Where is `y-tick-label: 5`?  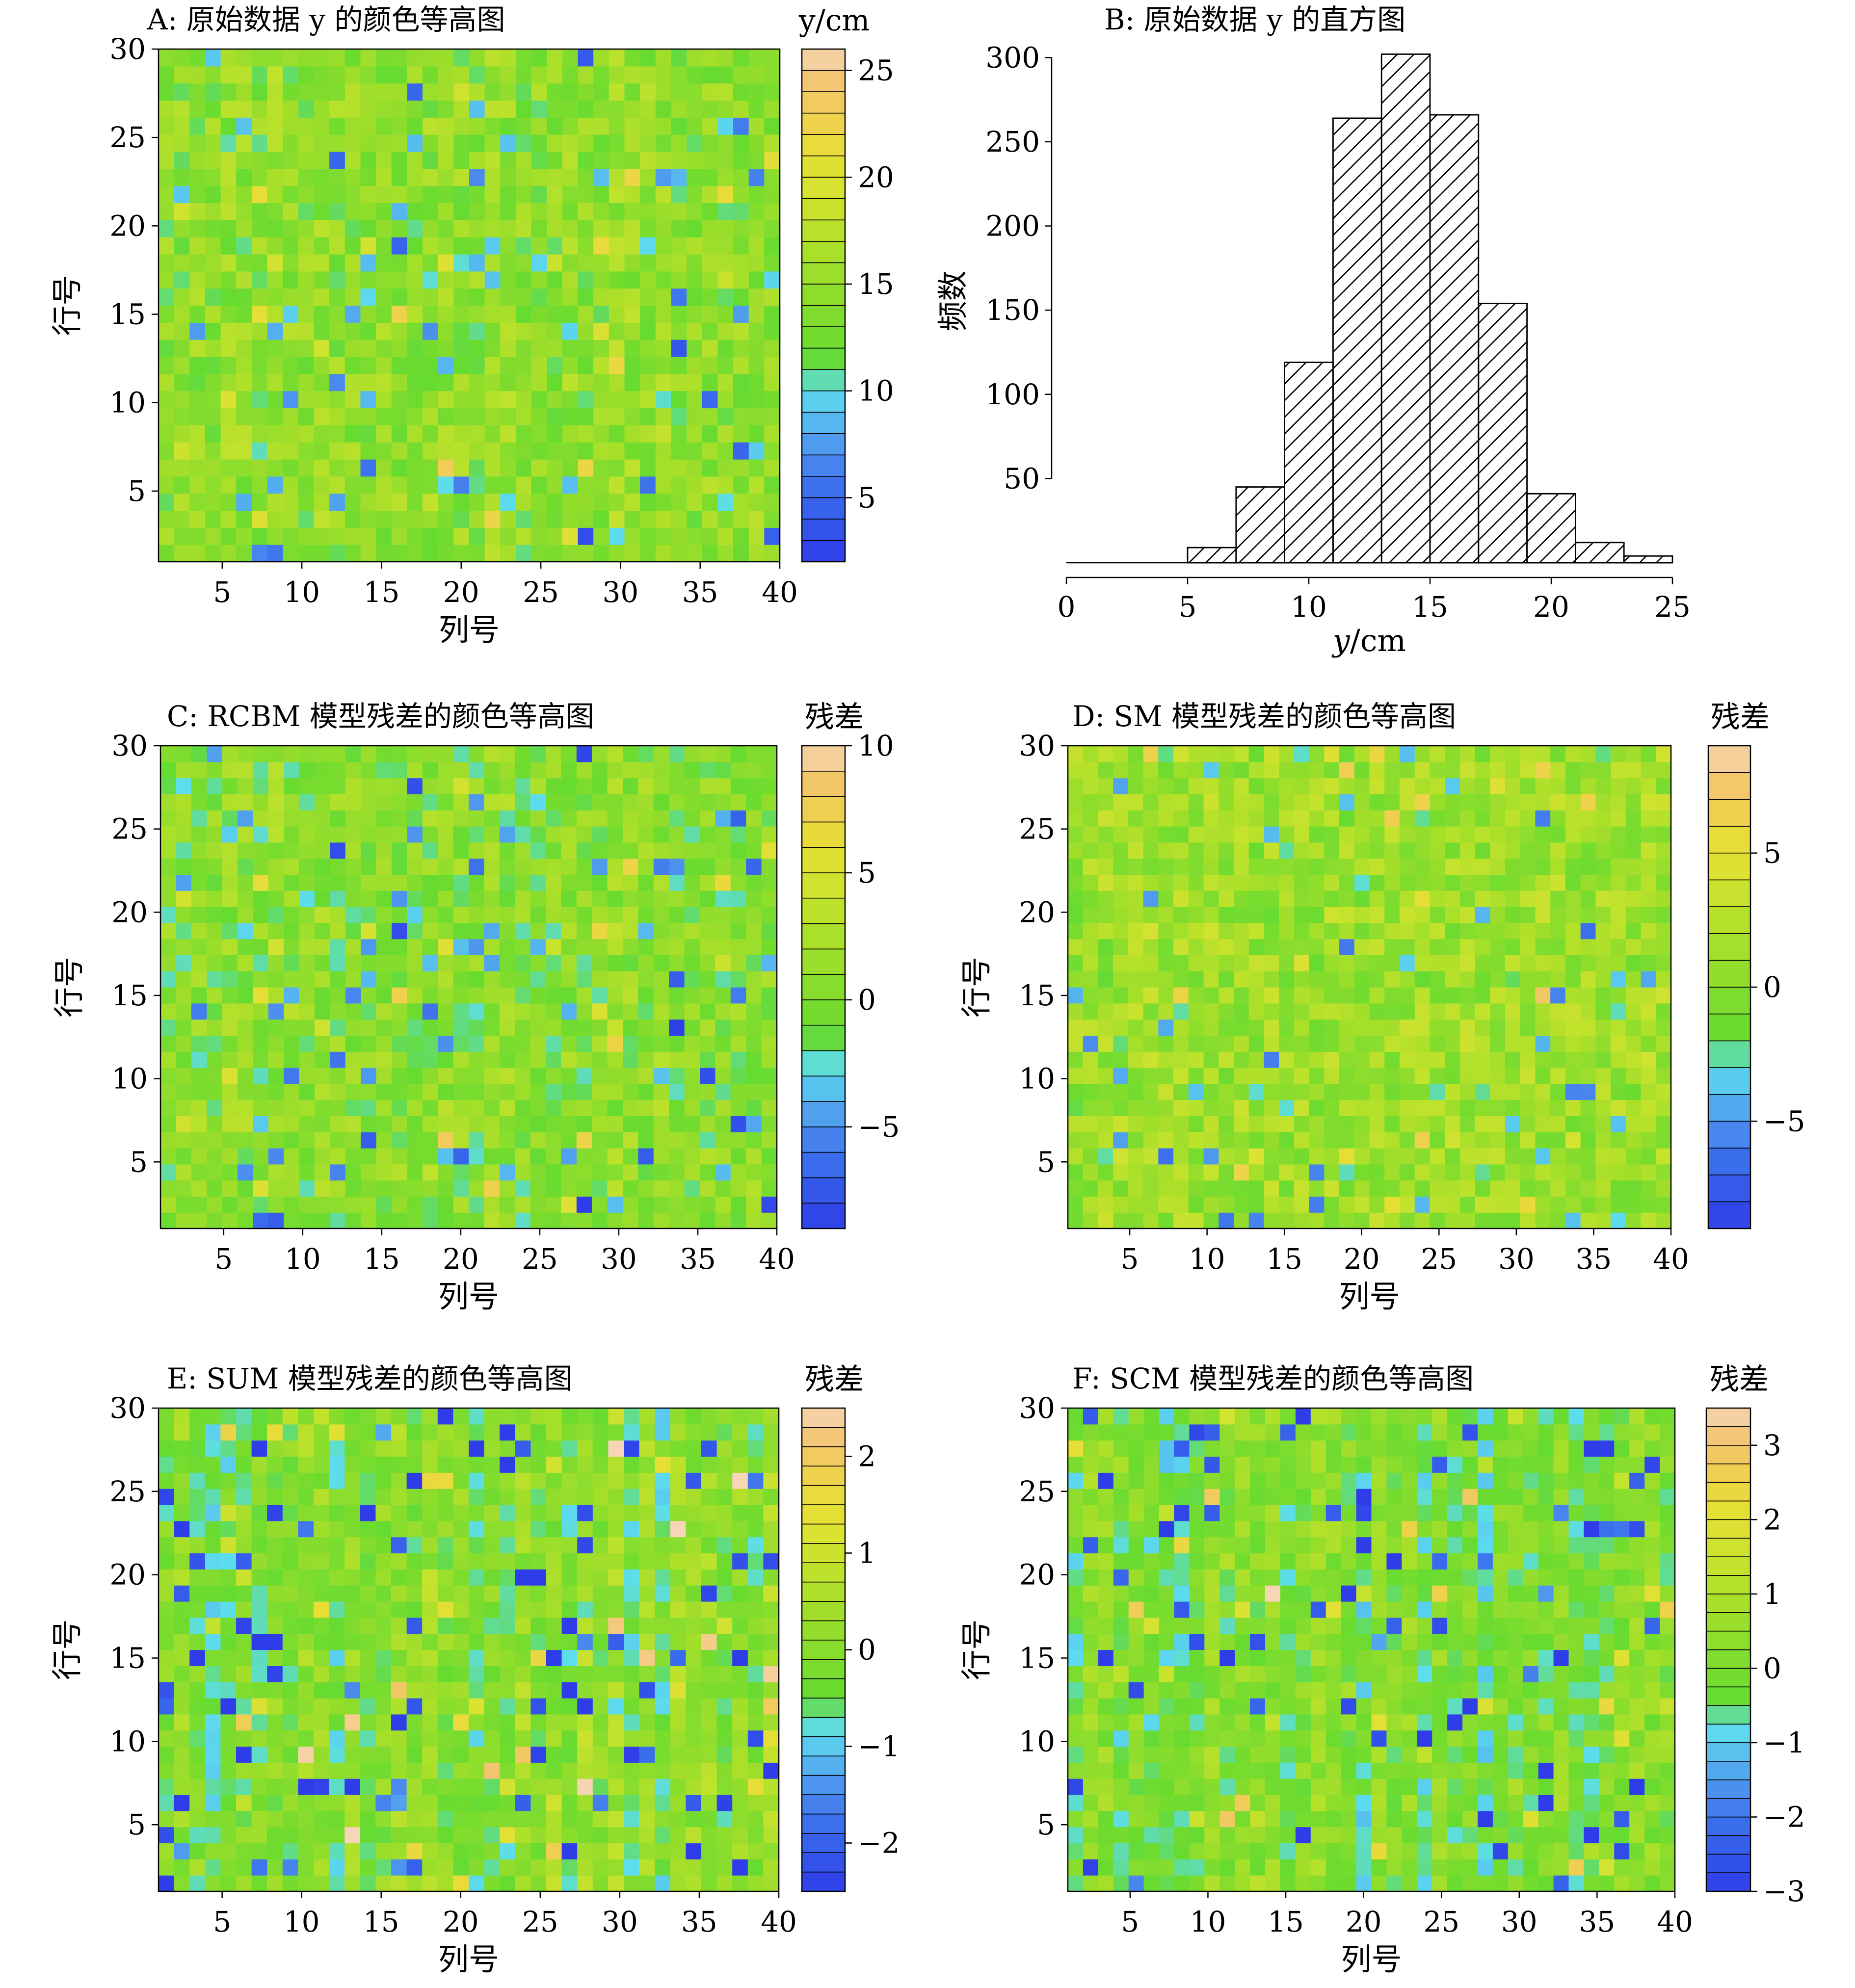 y-tick-label: 5 is located at coordinates (1046, 1162).